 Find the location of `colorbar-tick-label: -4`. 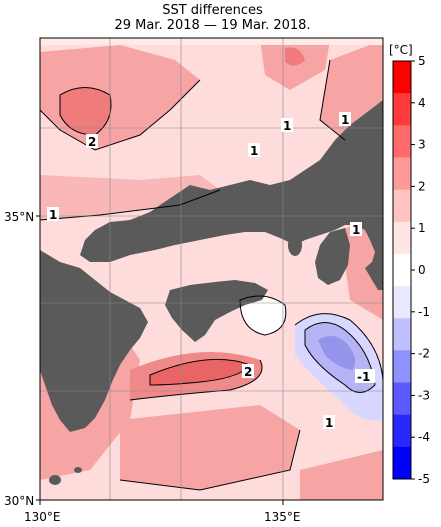

colorbar-tick-label: -4 is located at coordinates (424, 437).